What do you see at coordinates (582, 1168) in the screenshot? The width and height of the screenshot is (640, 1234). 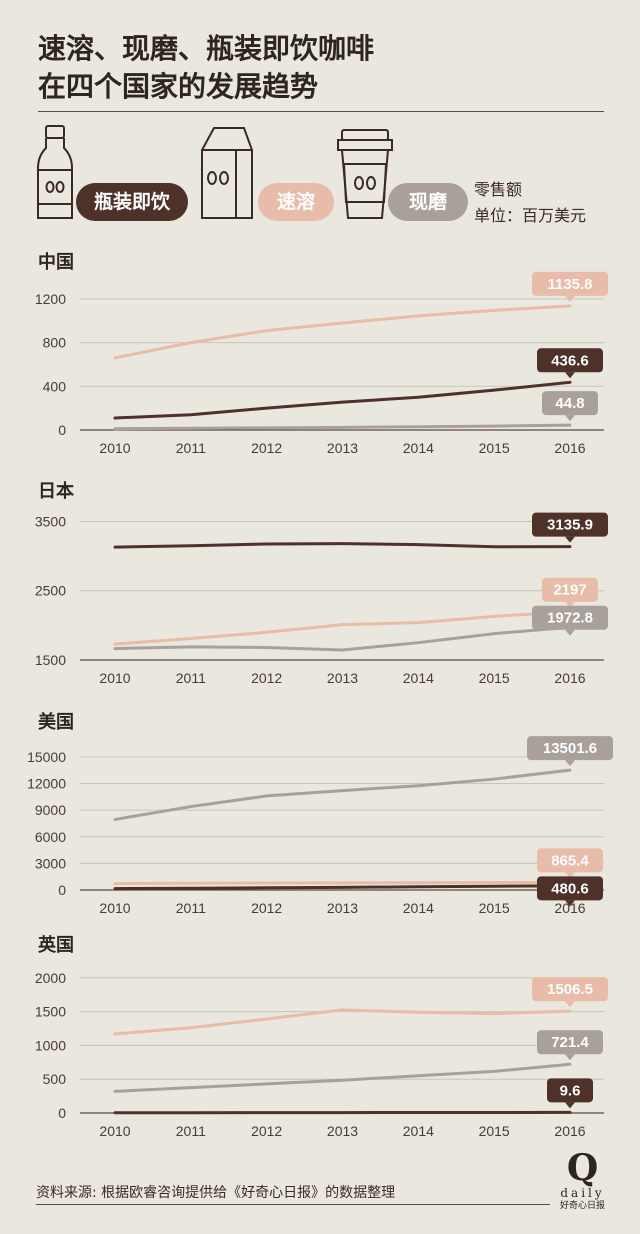 I see `logo-mark: Q` at bounding box center [582, 1168].